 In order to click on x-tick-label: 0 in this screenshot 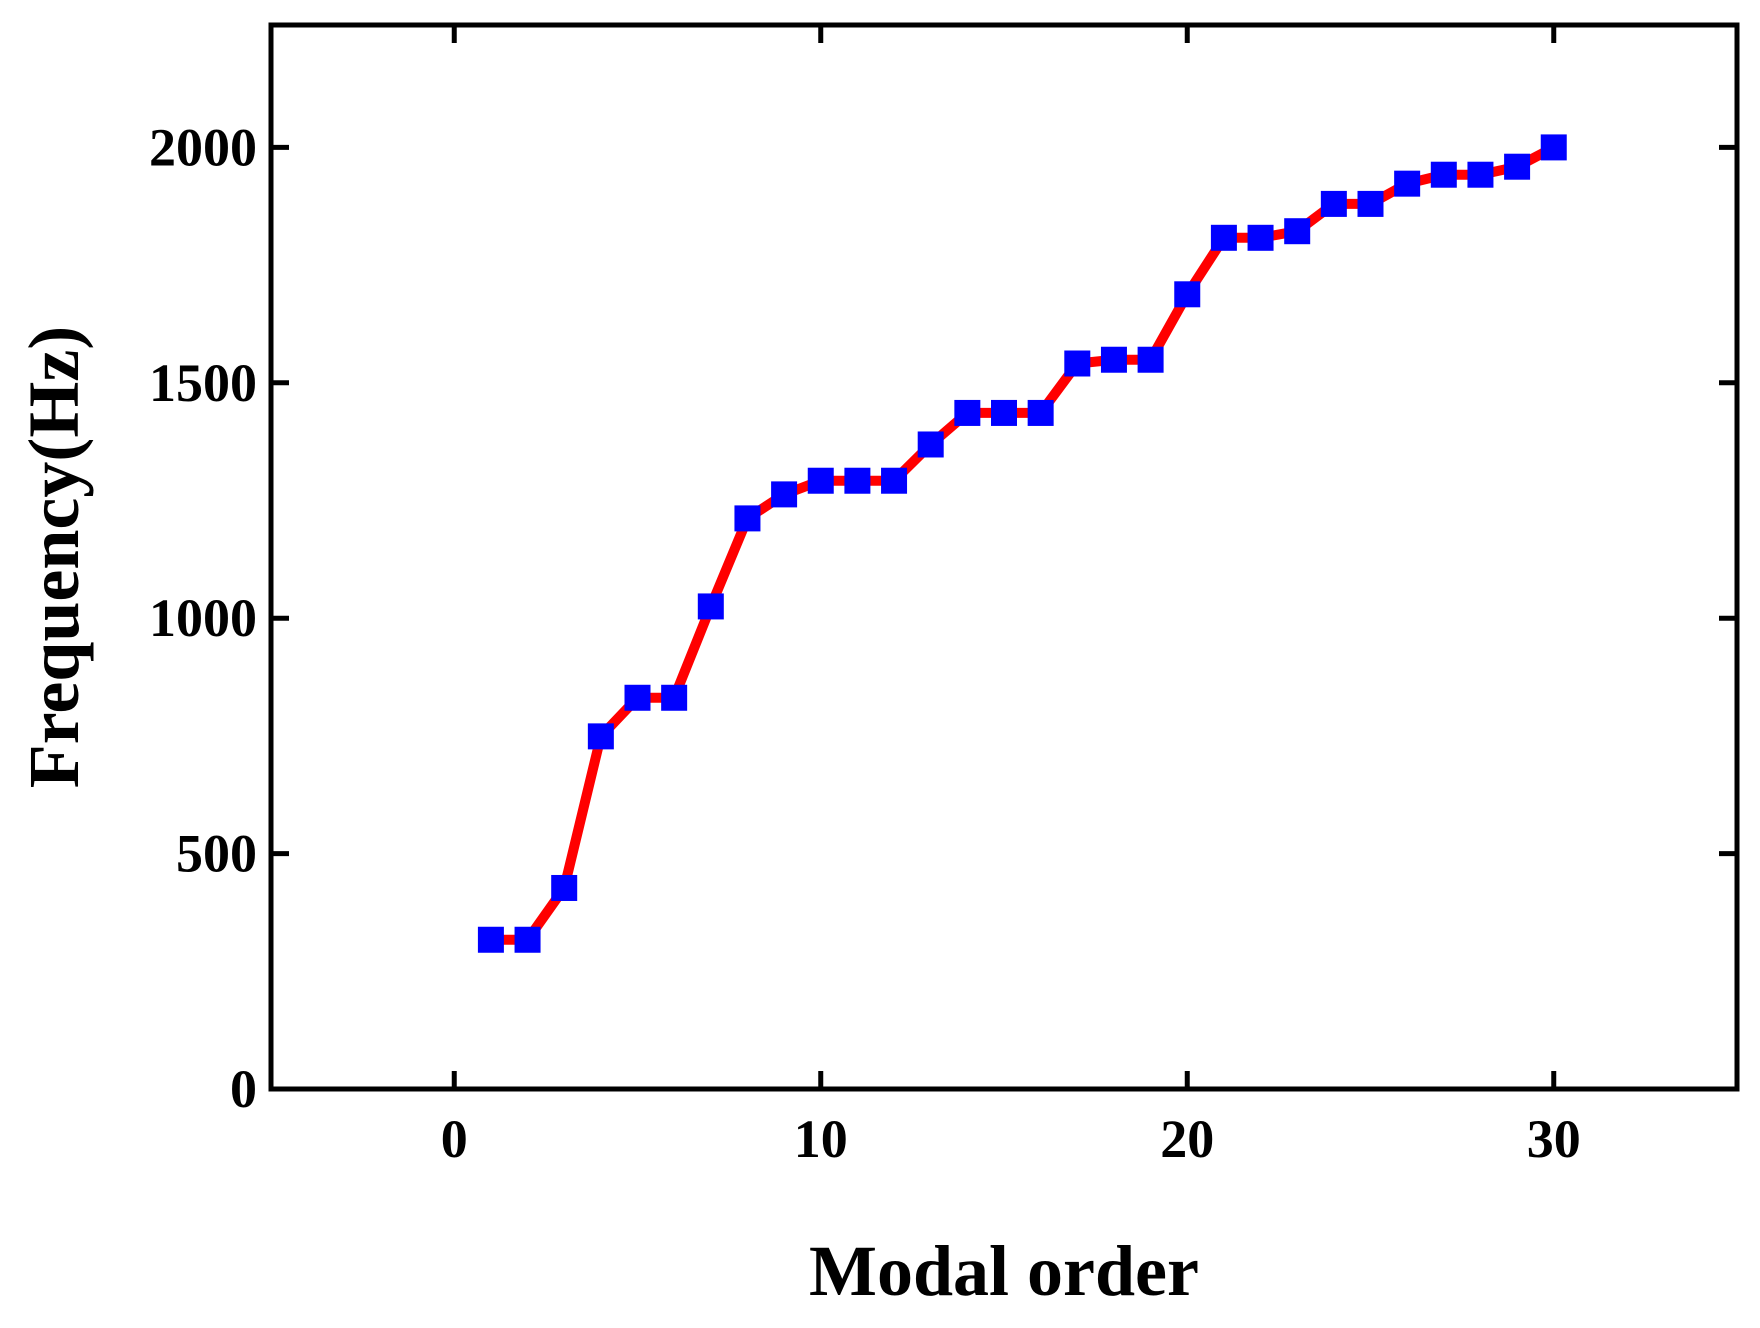, I will do `click(454, 1139)`.